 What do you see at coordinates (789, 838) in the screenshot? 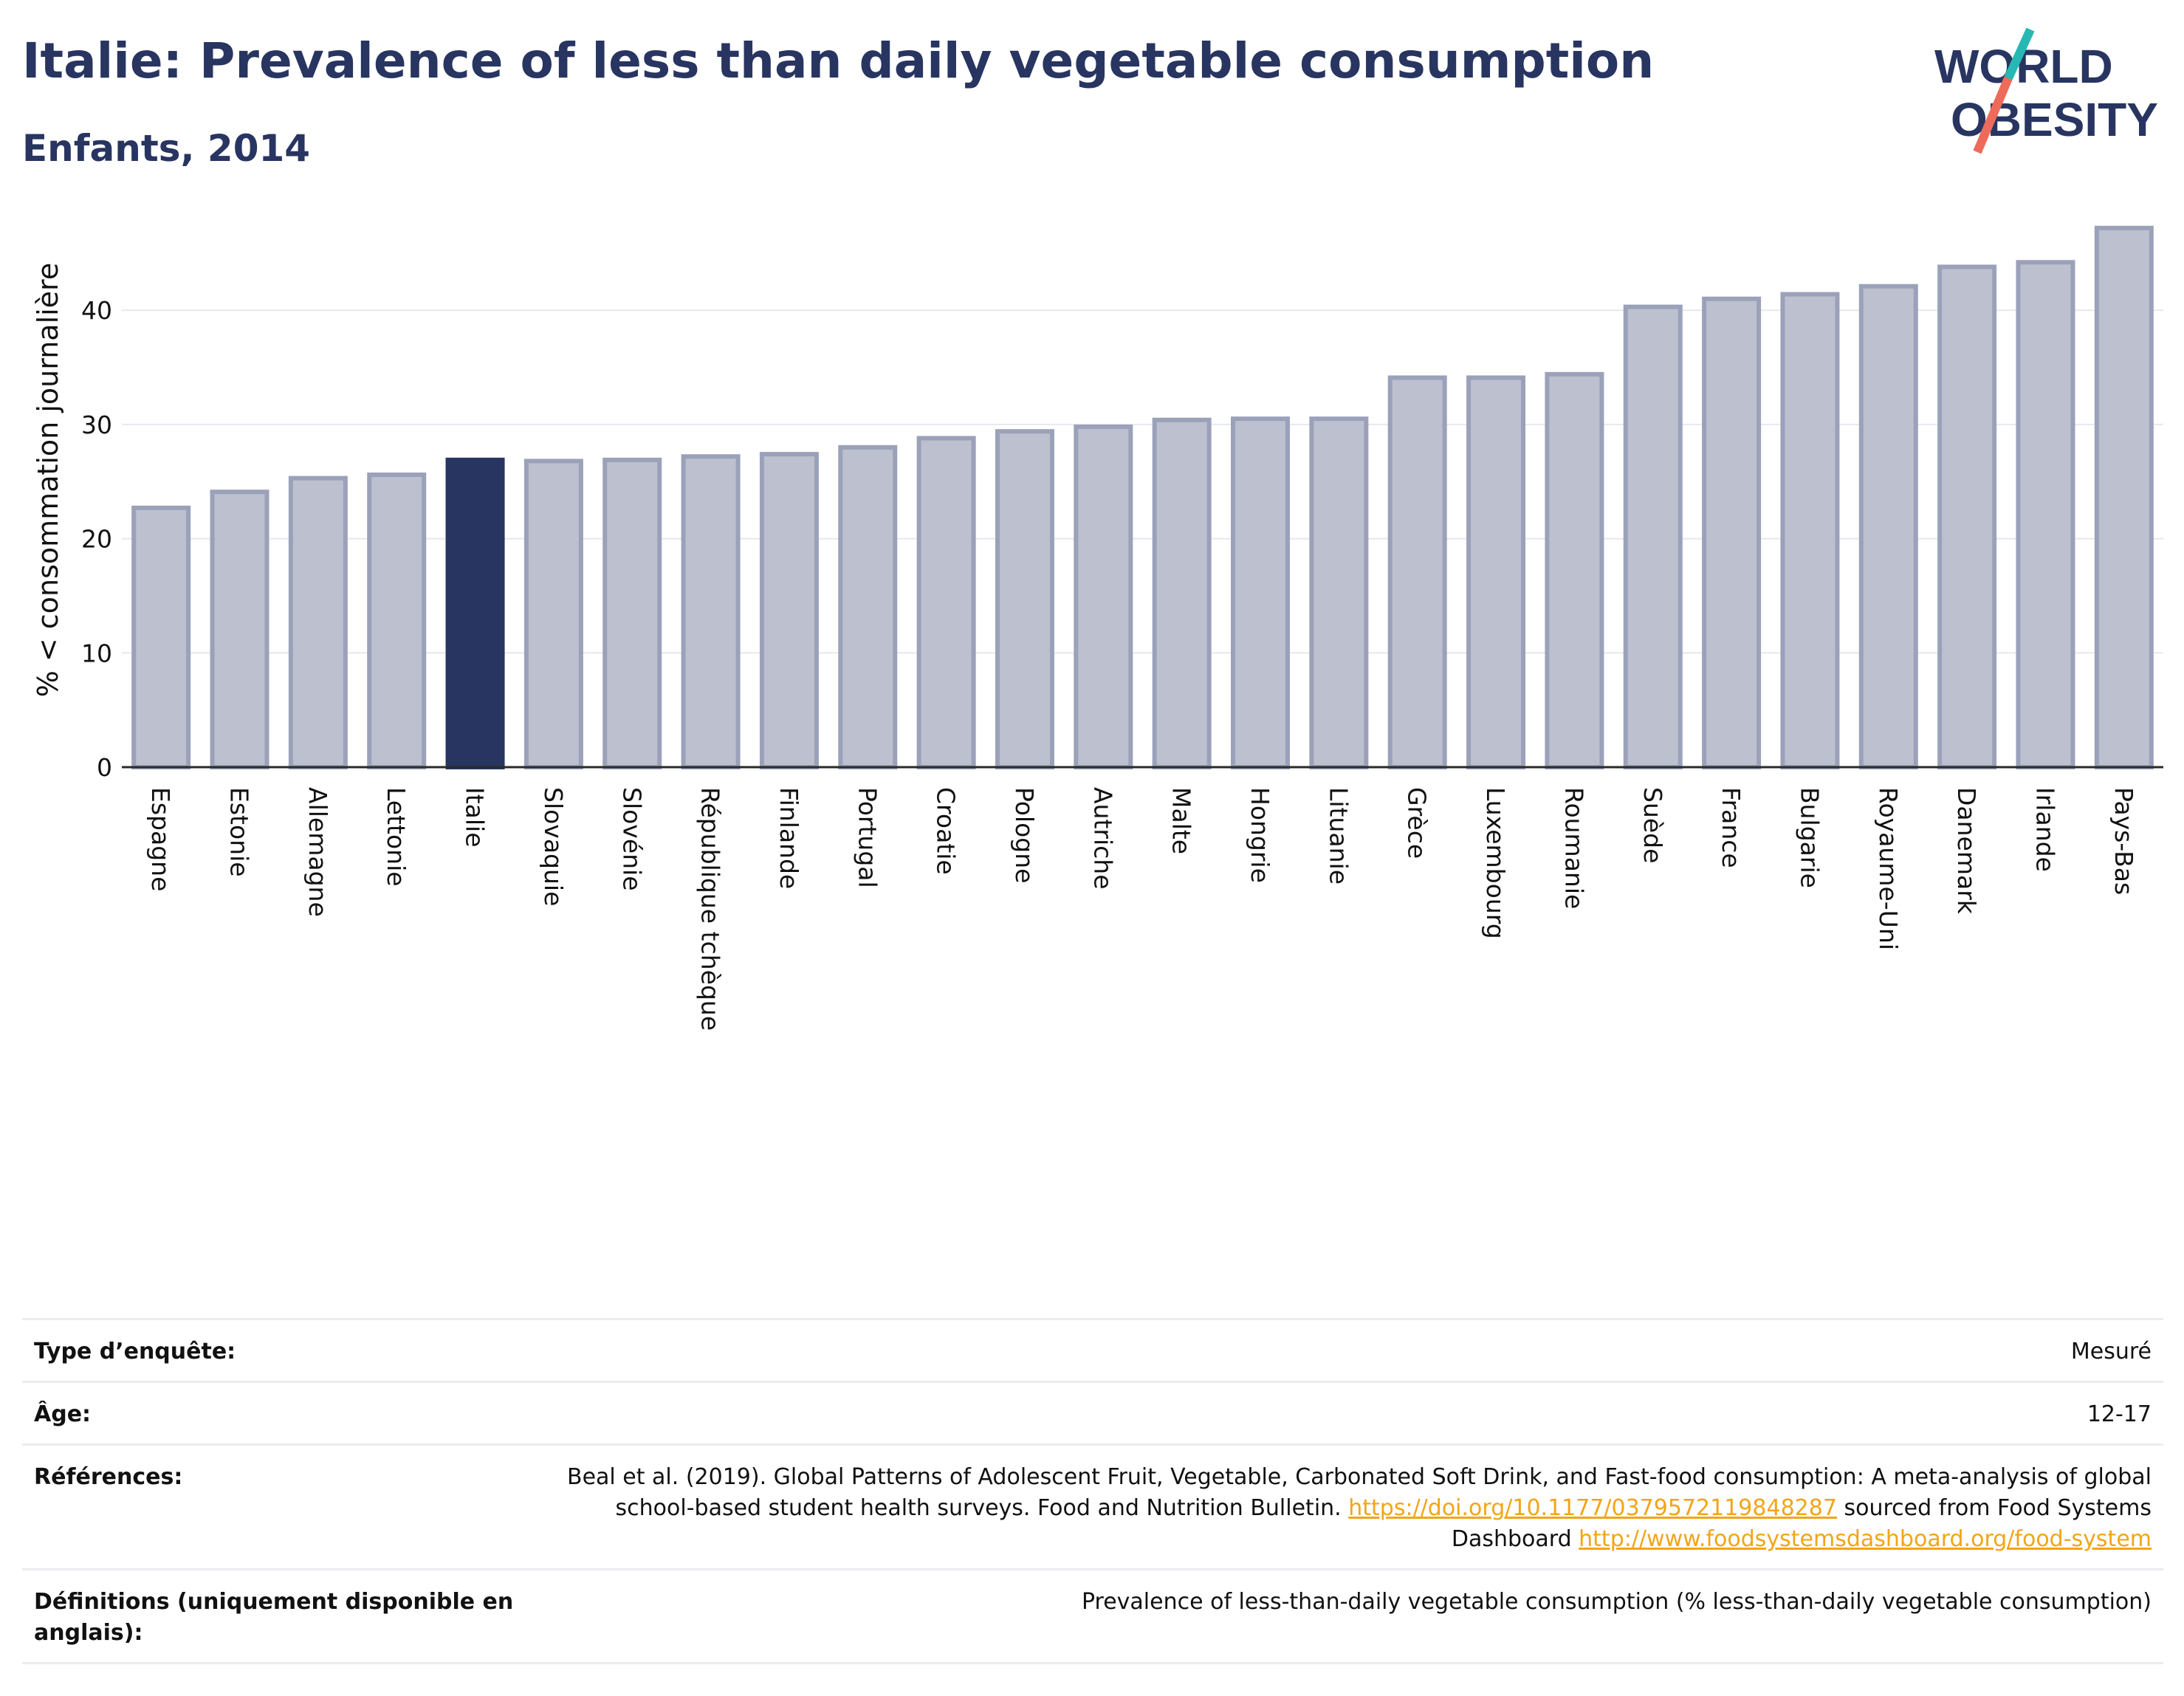
I see `x-tick-label: Finlande` at bounding box center [789, 838].